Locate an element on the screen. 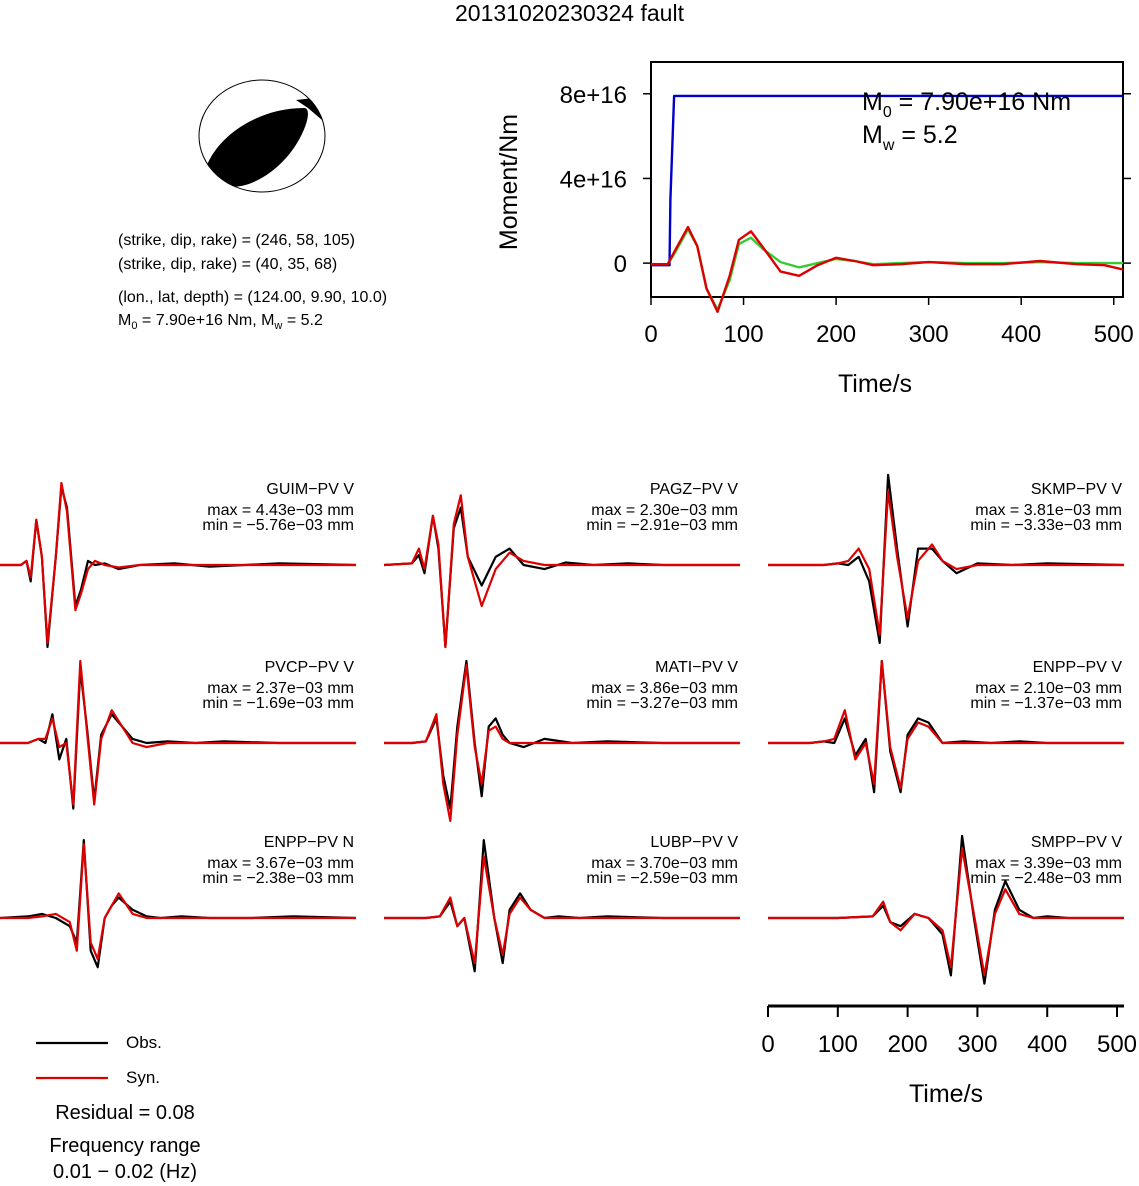  nodal-plane-1: (strike, dip, rake) = (246, 58, 105) is located at coordinates (236, 240).